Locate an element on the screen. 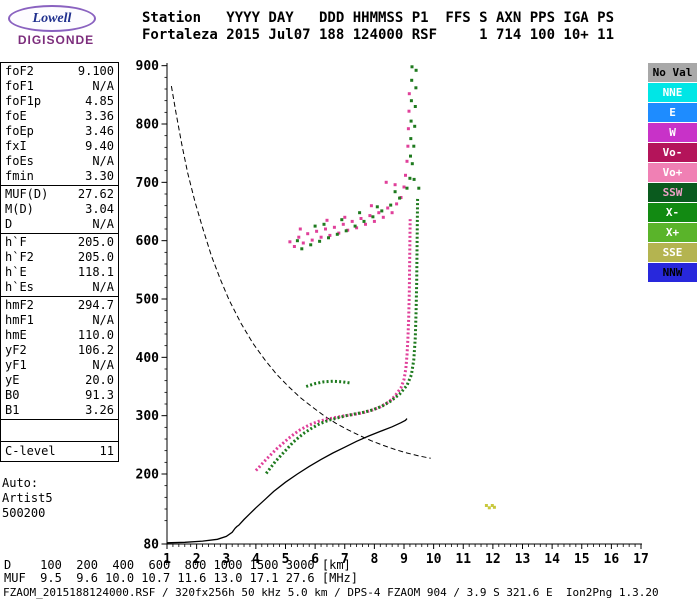 The height and width of the screenshot is (600, 700). param-value: 11 is located at coordinates (106, 451).